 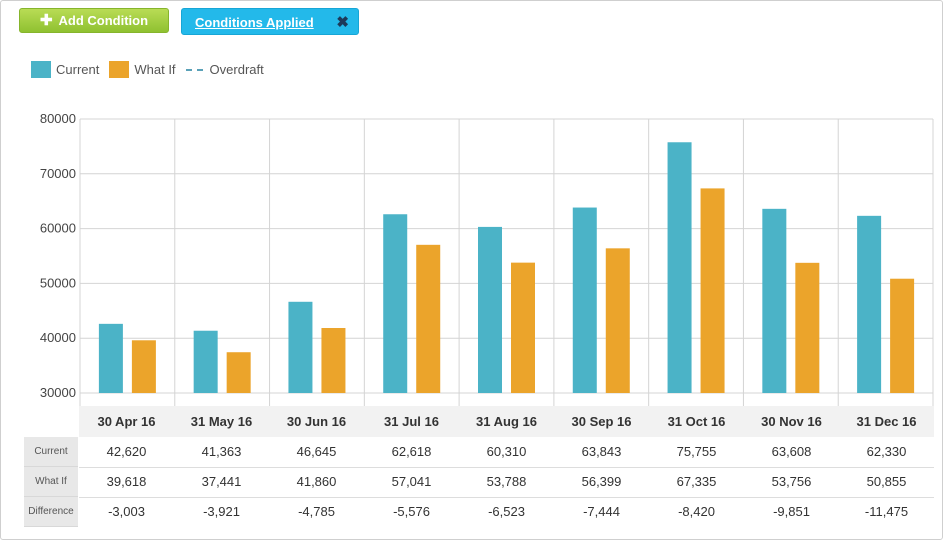 What do you see at coordinates (886, 481) in the screenshot?
I see `table-cell: 50,855` at bounding box center [886, 481].